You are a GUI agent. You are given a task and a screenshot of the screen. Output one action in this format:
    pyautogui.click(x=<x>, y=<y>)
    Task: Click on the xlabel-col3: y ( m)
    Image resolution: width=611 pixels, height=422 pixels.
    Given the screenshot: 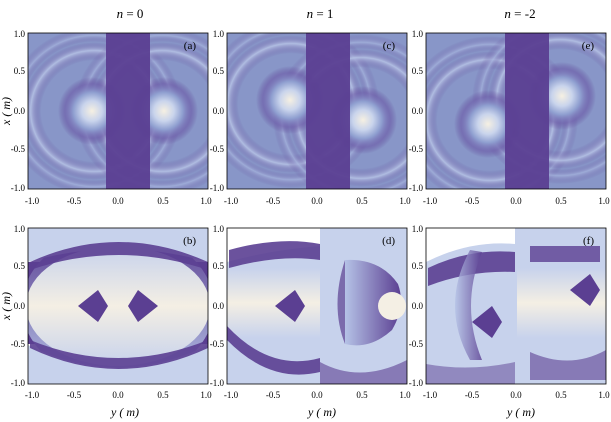 What is the action you would take?
    pyautogui.click(x=520, y=412)
    